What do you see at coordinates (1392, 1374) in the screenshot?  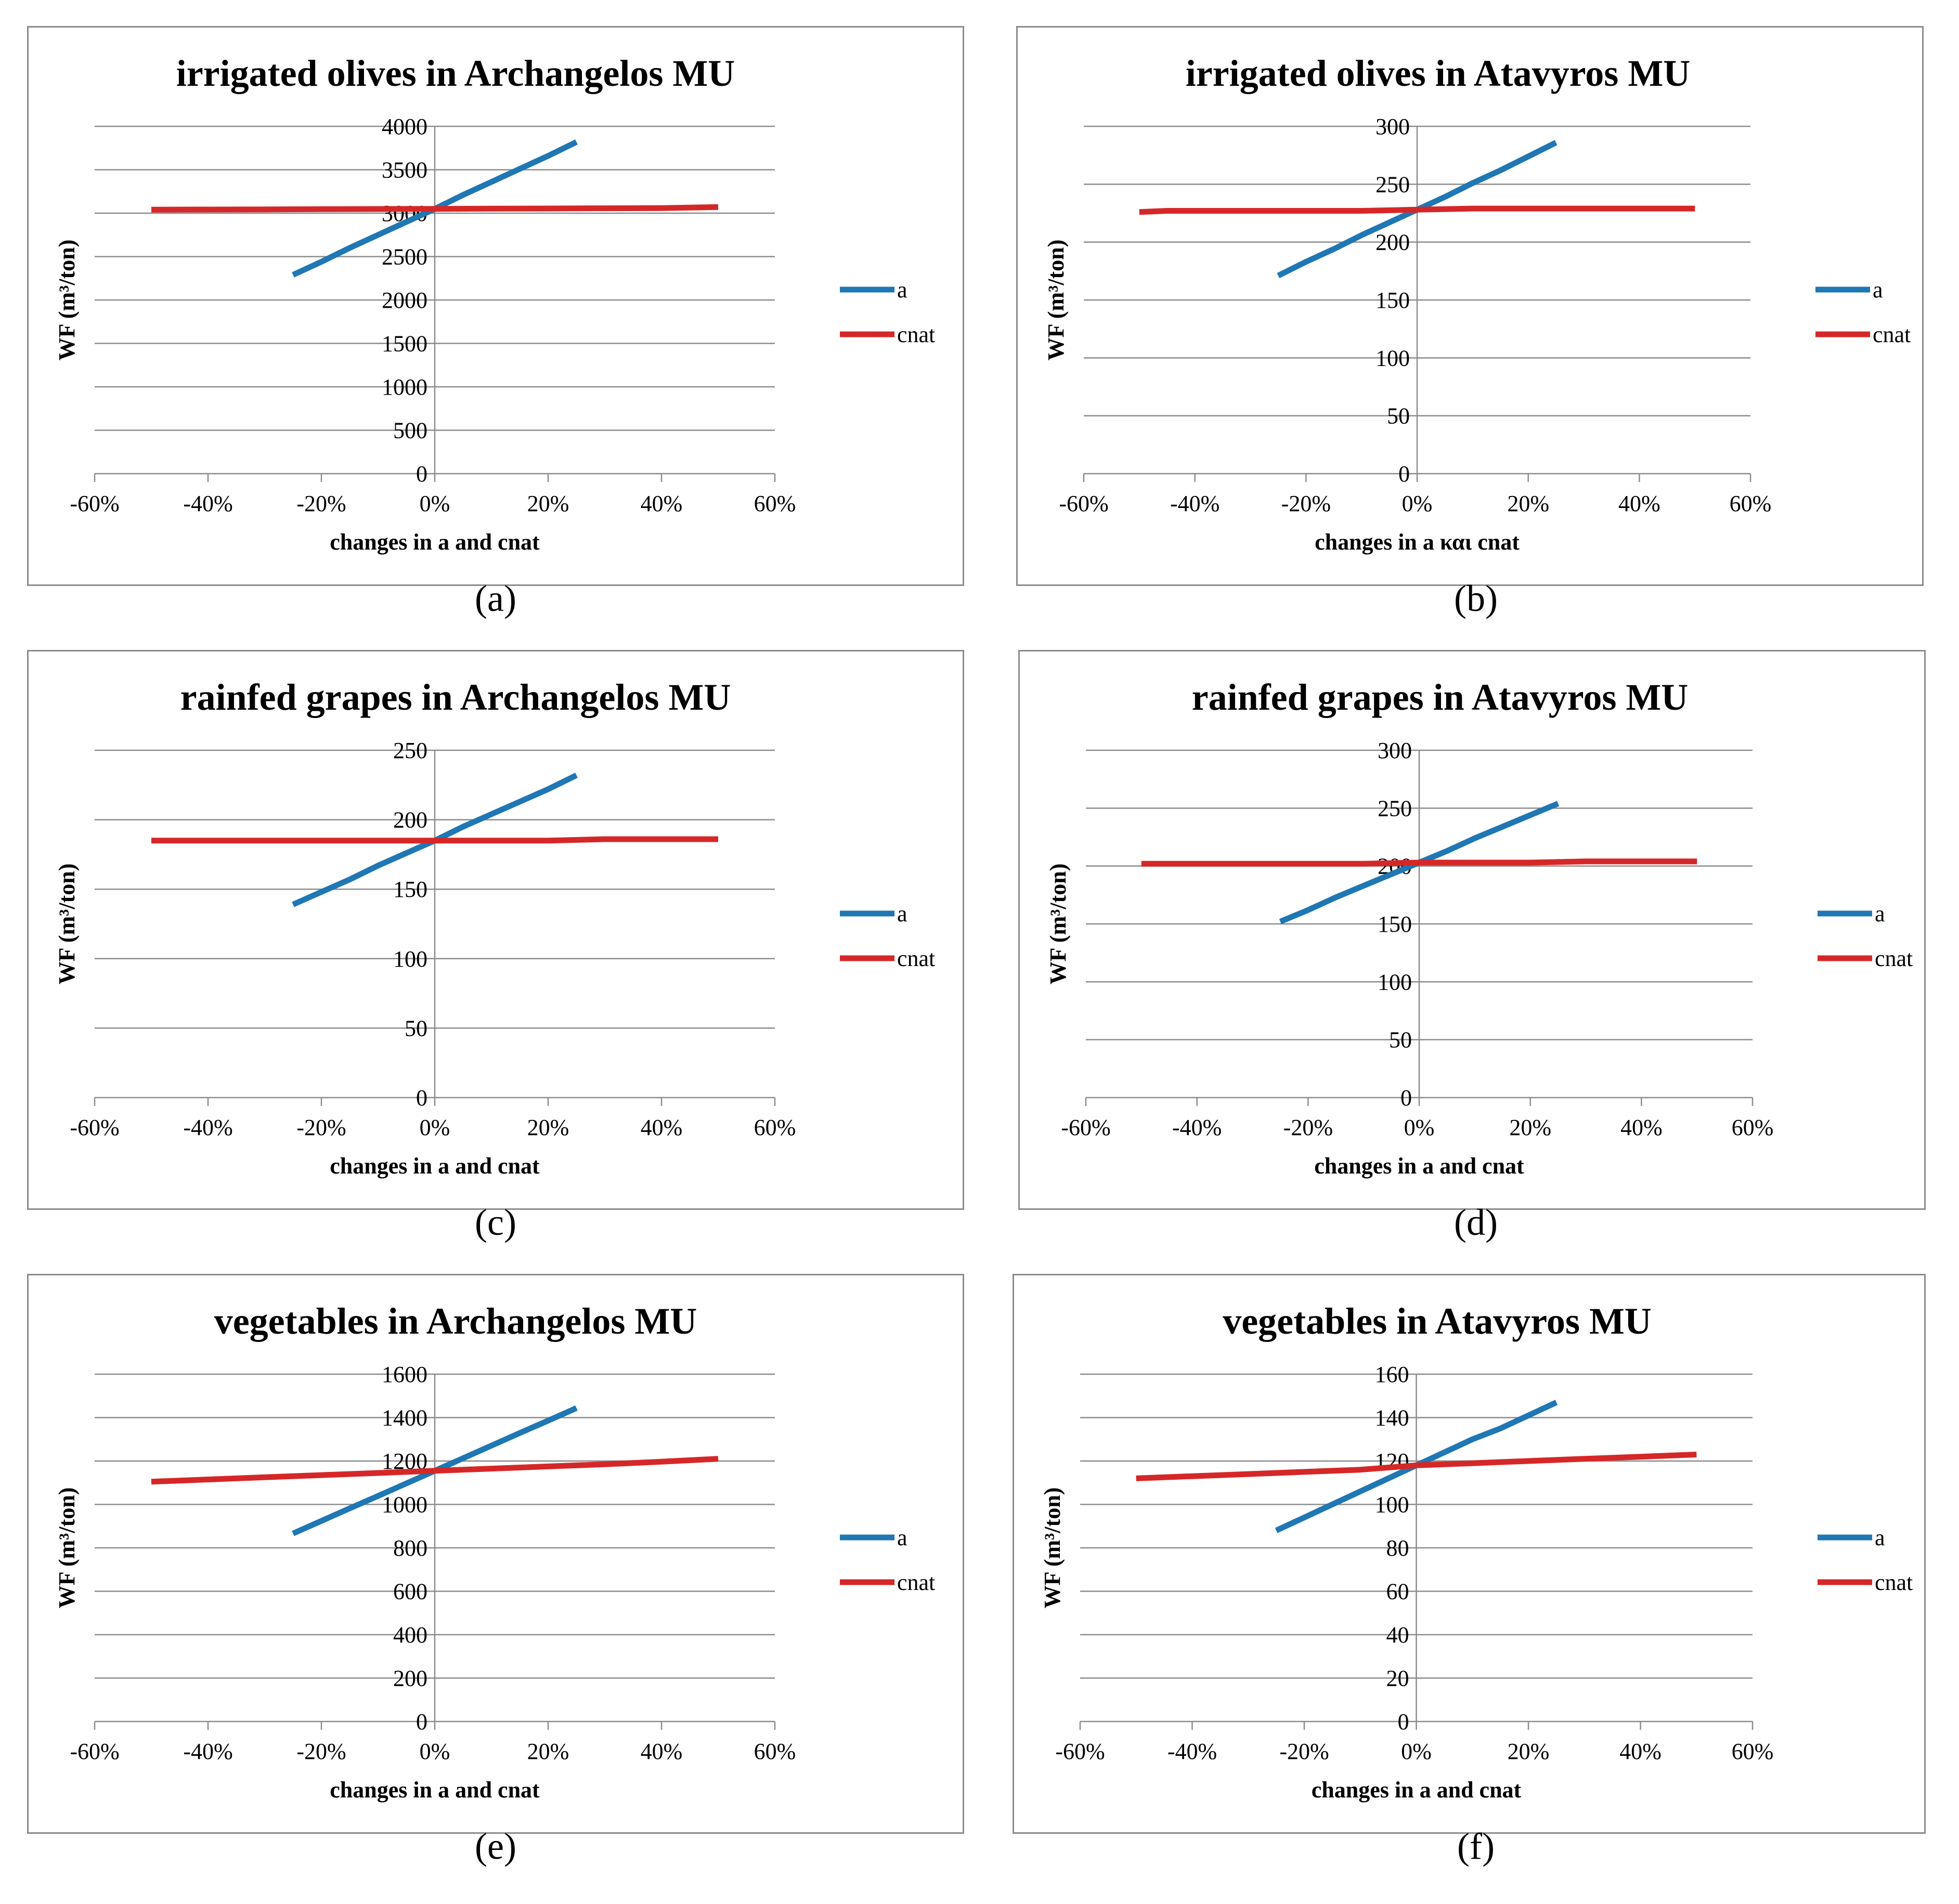 I see `y-tick-label: 160` at bounding box center [1392, 1374].